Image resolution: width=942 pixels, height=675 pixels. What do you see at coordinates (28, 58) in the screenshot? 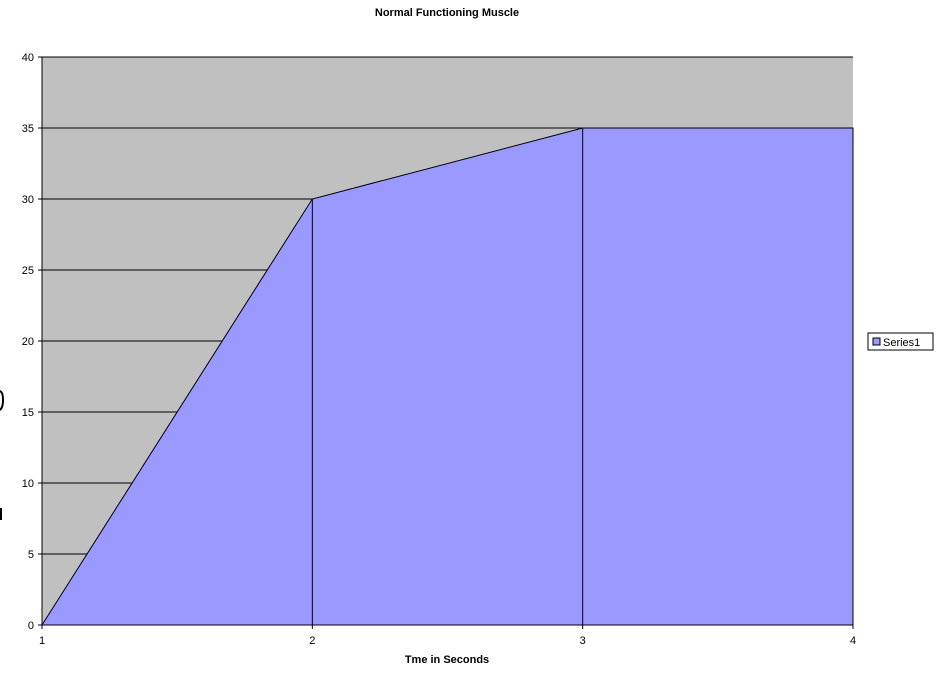
I see `y-tick-label: 40` at bounding box center [28, 58].